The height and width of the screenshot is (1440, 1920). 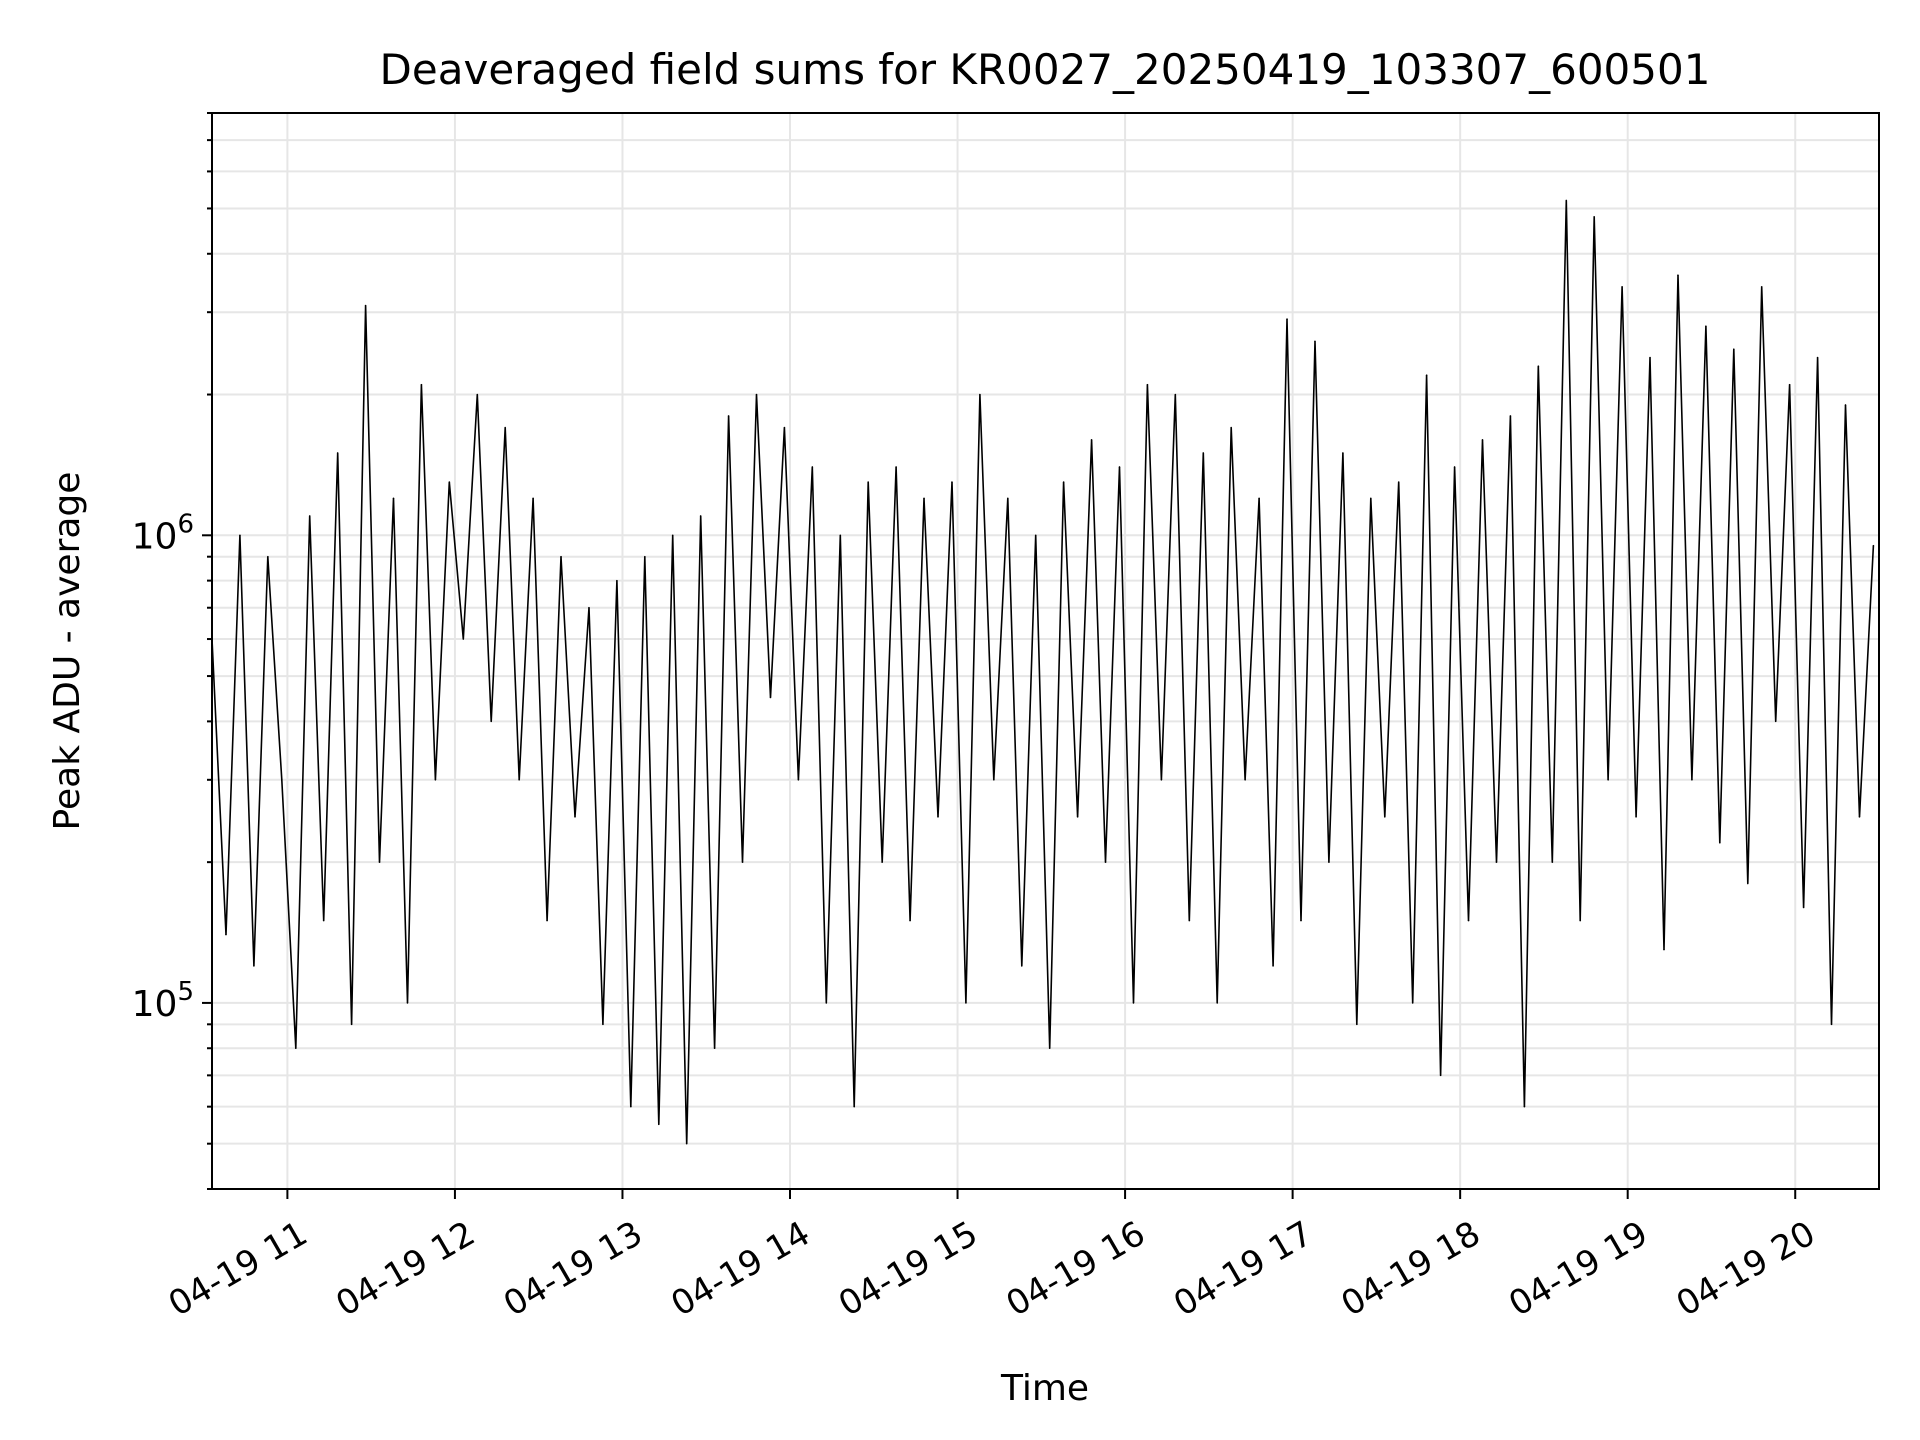 What do you see at coordinates (1411, 1269) in the screenshot?
I see `x-tick-label: 04-19 18` at bounding box center [1411, 1269].